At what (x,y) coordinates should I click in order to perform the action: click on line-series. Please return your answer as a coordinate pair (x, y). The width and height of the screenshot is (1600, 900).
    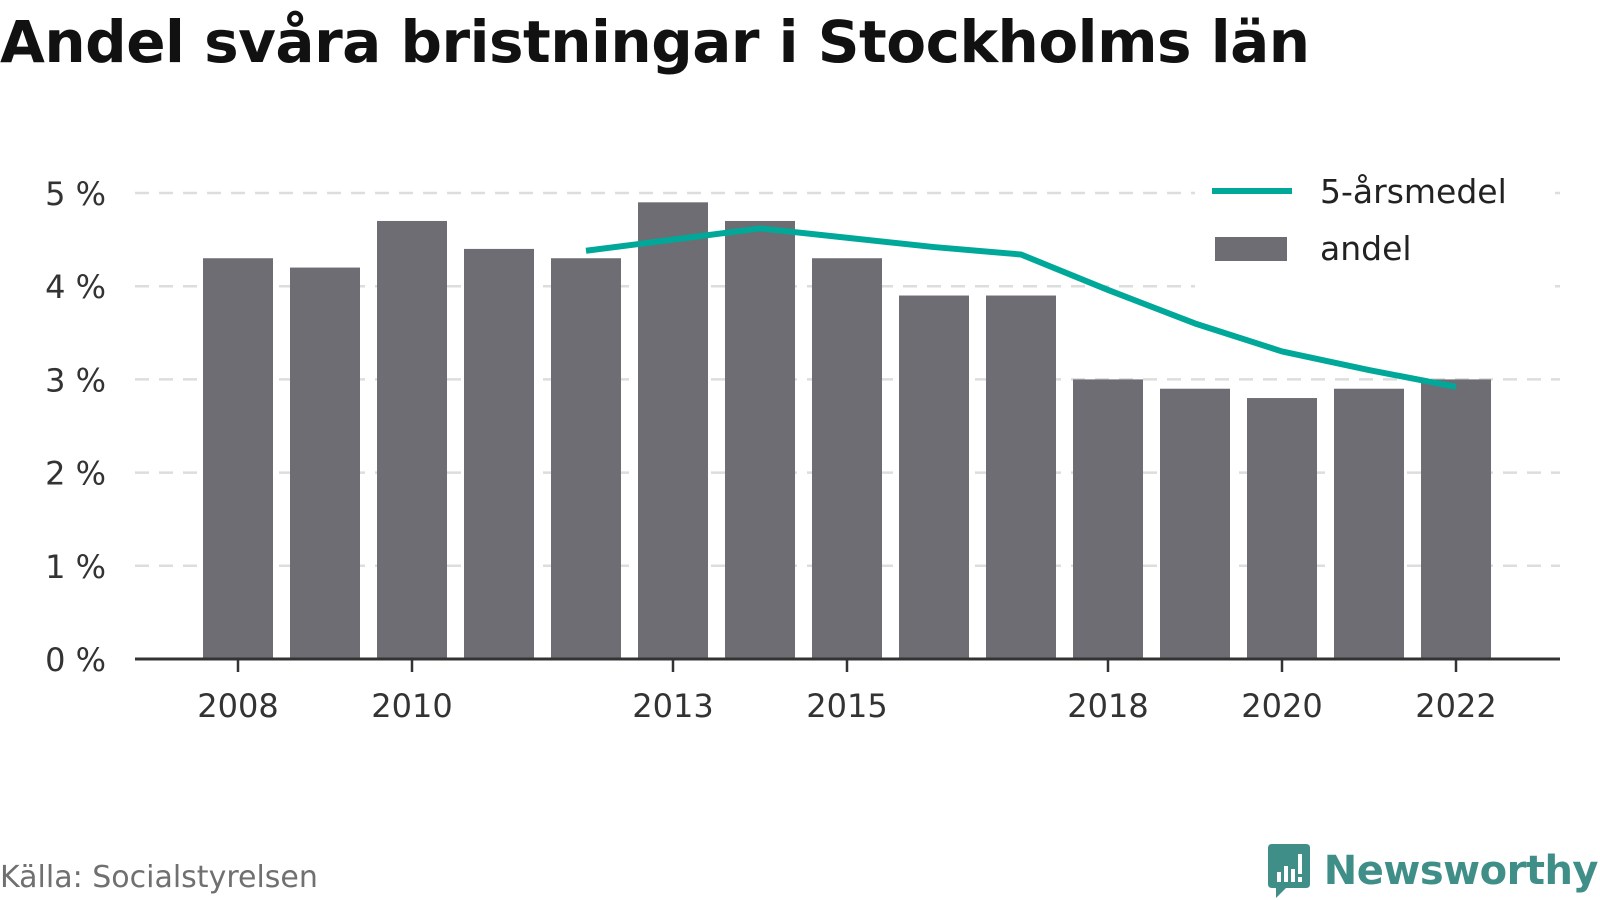
    Looking at the image, I should click on (1021, 307).